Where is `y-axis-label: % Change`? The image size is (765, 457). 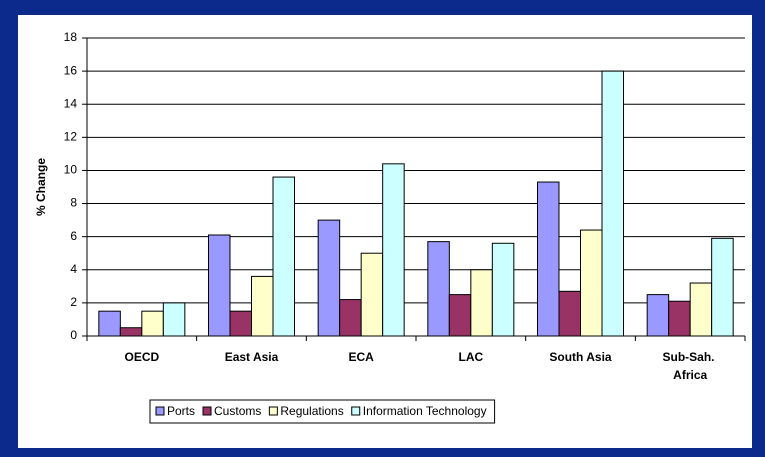
y-axis-label: % Change is located at coordinates (41, 187).